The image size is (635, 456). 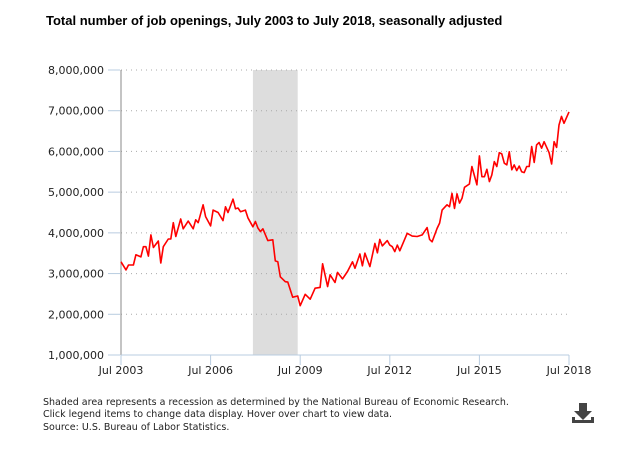 I want to click on source-note: Source: U.S. Bureau of Labor Statistics., so click(x=136, y=427).